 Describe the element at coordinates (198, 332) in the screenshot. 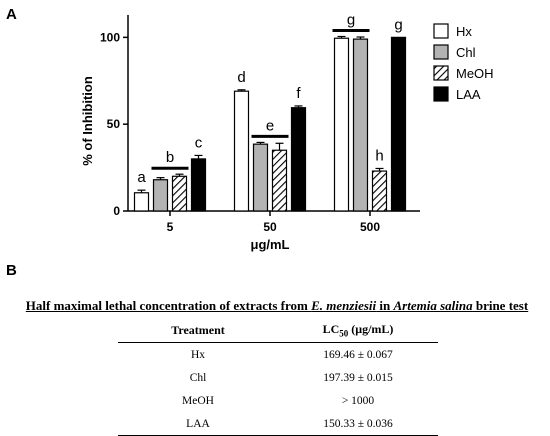

I see `table-header-treatment: Treatment` at that location.